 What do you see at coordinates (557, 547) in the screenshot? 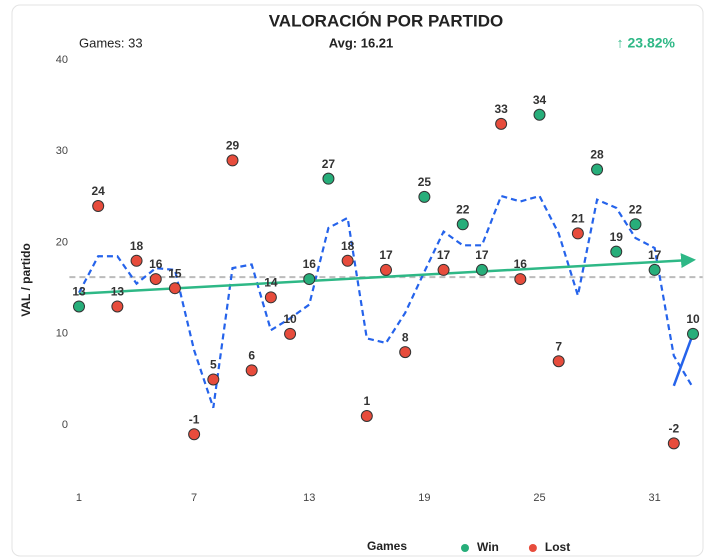
I see `legend-label: Lost` at bounding box center [557, 547].